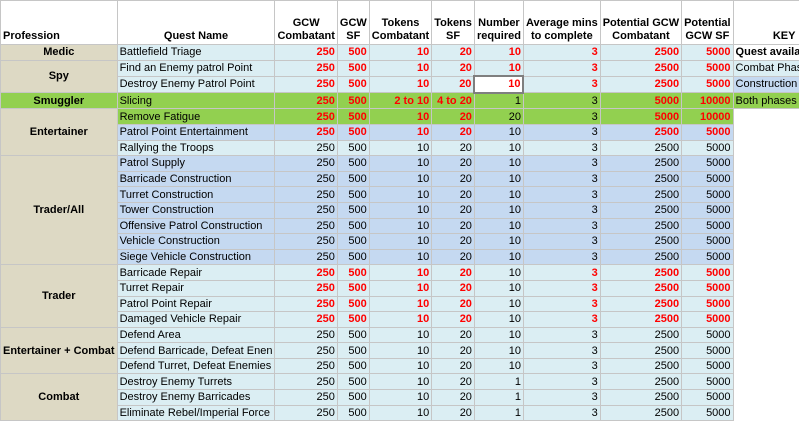 This screenshot has height=424, width=799. I want to click on quest-name-cell: Barricade Repair, so click(196, 272).